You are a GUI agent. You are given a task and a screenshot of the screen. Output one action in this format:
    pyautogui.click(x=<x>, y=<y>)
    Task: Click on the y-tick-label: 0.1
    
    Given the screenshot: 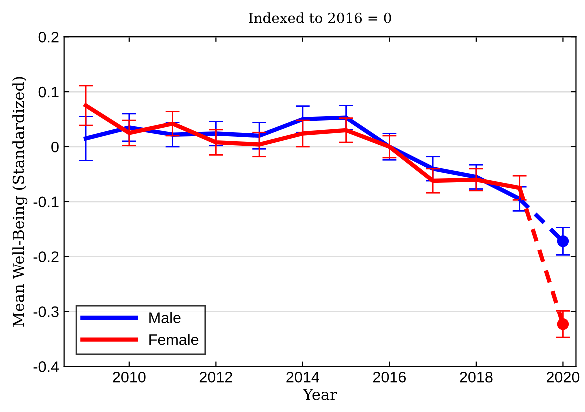 What is the action you would take?
    pyautogui.click(x=48, y=92)
    